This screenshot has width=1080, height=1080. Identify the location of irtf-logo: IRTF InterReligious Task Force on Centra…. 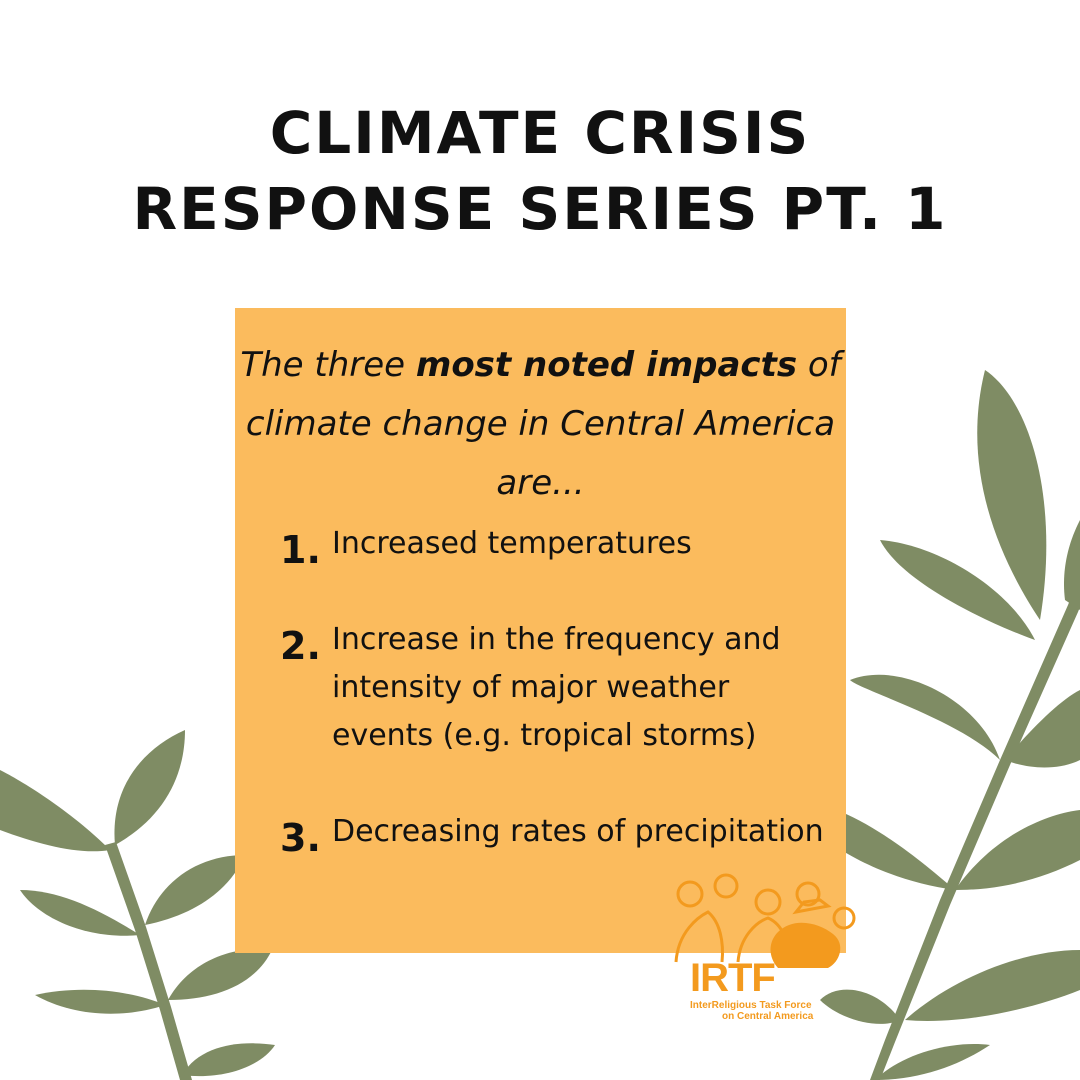
(768, 947).